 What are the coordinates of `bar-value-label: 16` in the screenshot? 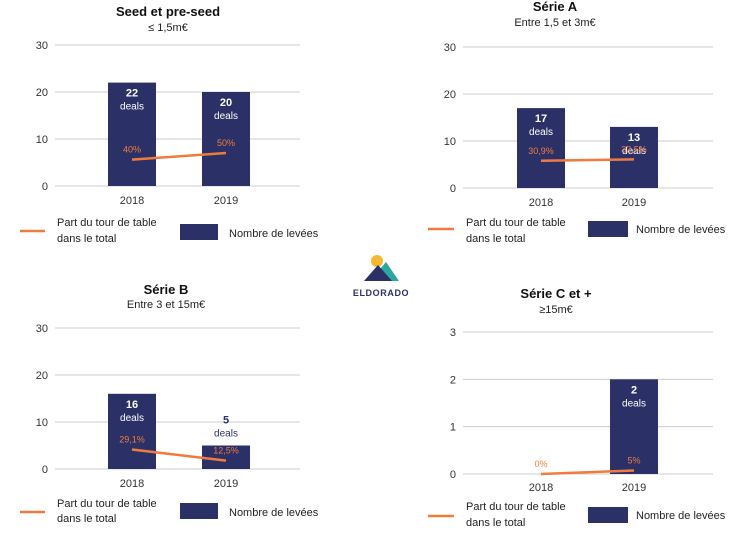 It's located at (132, 405).